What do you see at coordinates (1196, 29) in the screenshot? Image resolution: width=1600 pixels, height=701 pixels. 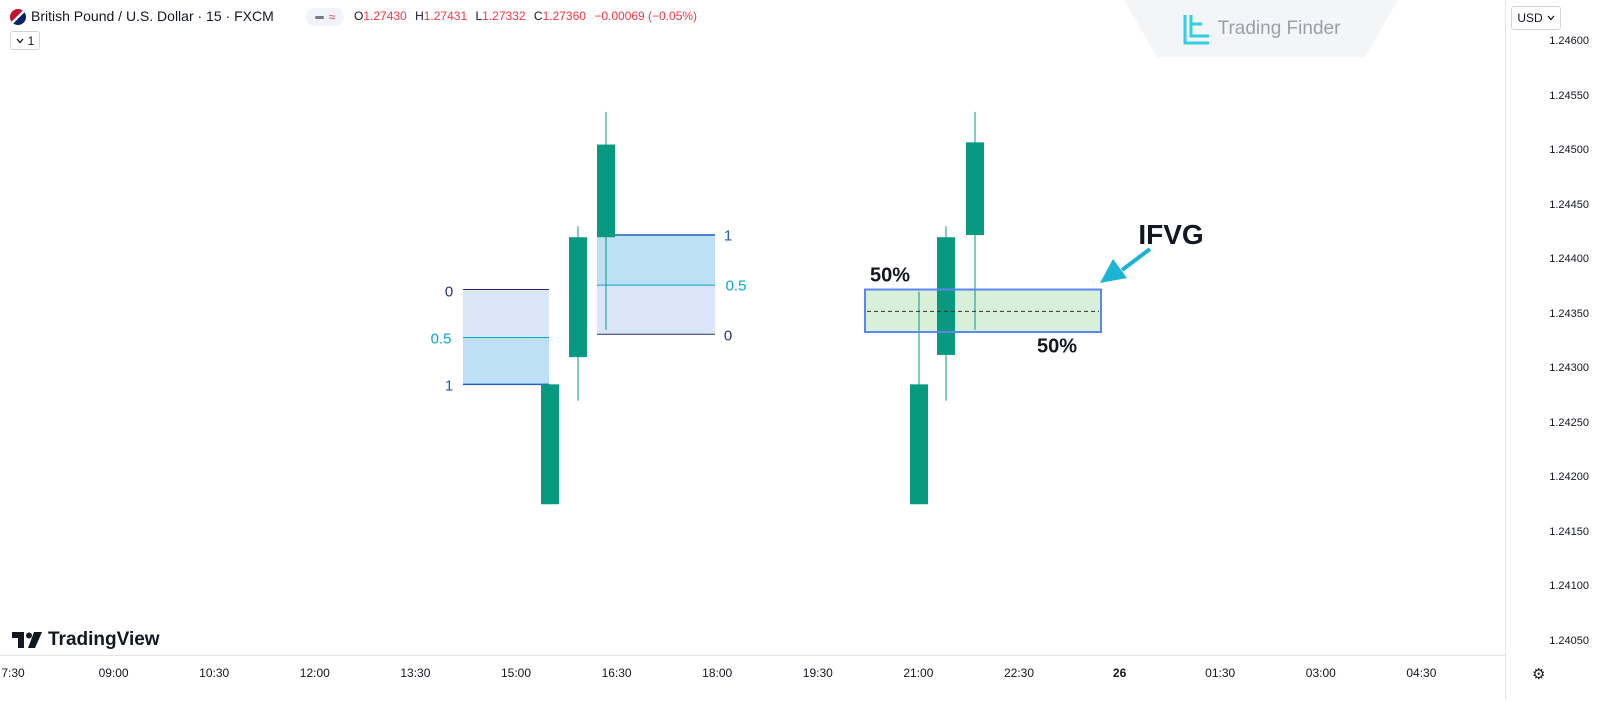 I see `trading-finder-logo-icon` at bounding box center [1196, 29].